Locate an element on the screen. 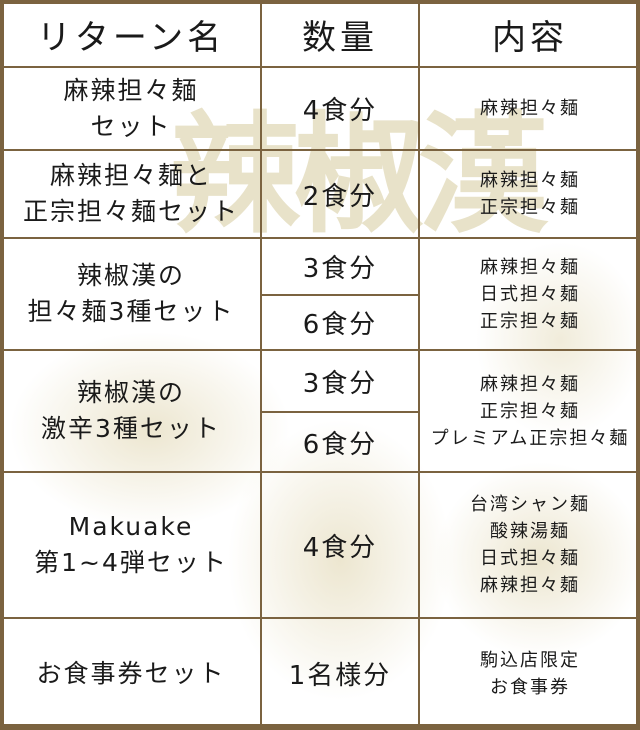 The height and width of the screenshot is (730, 640). return-name-cell: 辣椒漢の激辛3種セット is located at coordinates (131, 411).